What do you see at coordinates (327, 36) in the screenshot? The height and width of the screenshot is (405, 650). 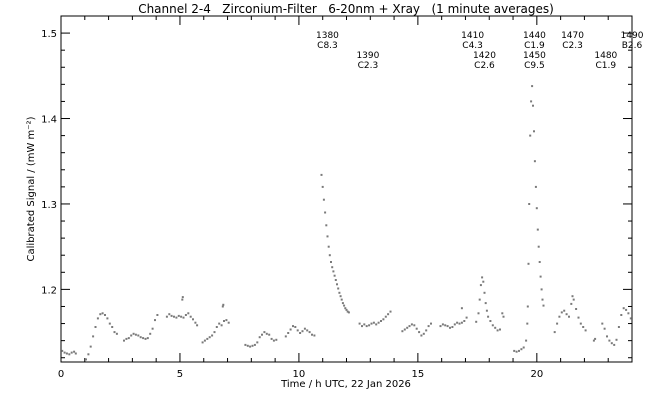 I see `flare-number-label: 1380` at bounding box center [327, 36].